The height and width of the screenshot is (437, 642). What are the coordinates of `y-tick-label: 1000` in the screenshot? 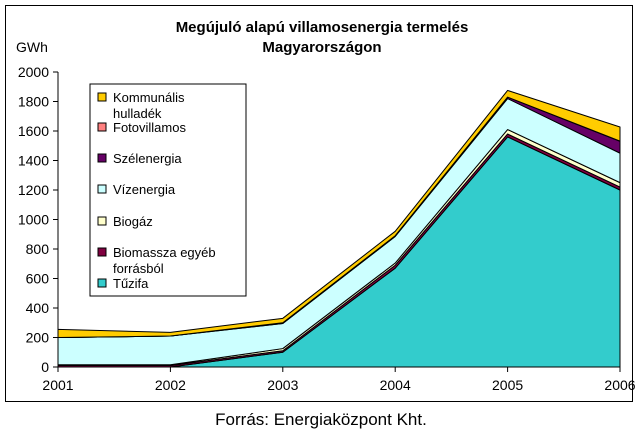 It's located at (33, 220).